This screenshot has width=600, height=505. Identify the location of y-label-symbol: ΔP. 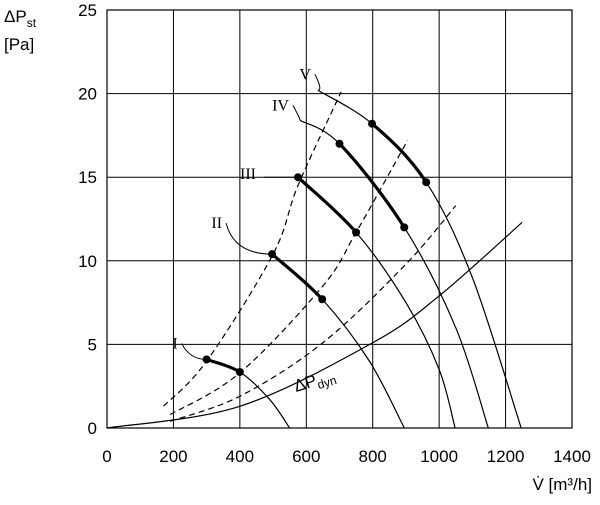
(15, 16).